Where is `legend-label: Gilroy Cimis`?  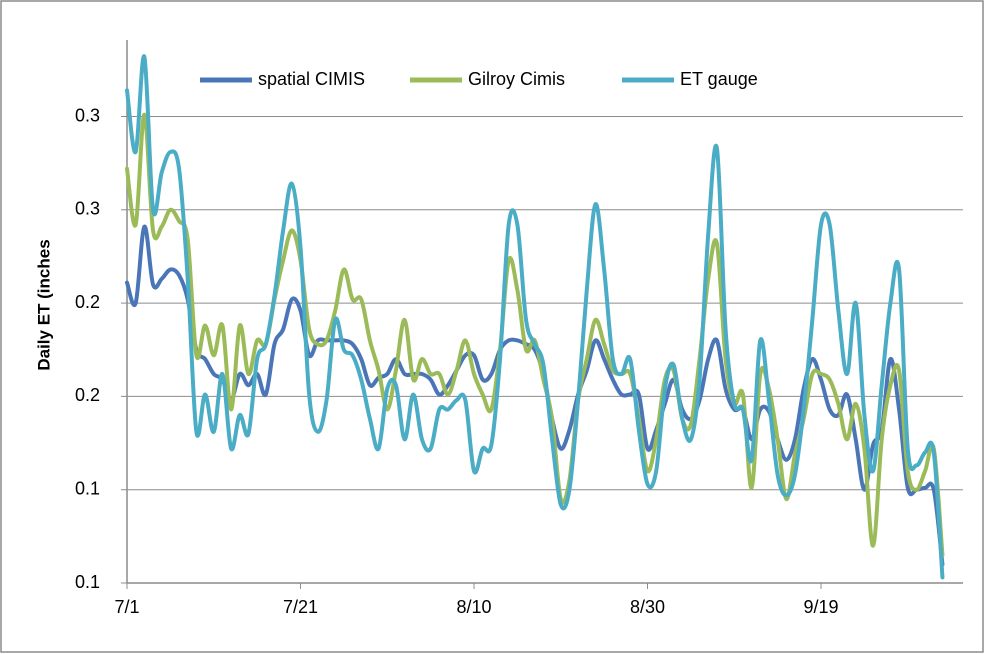 legend-label: Gilroy Cimis is located at coordinates (516, 79).